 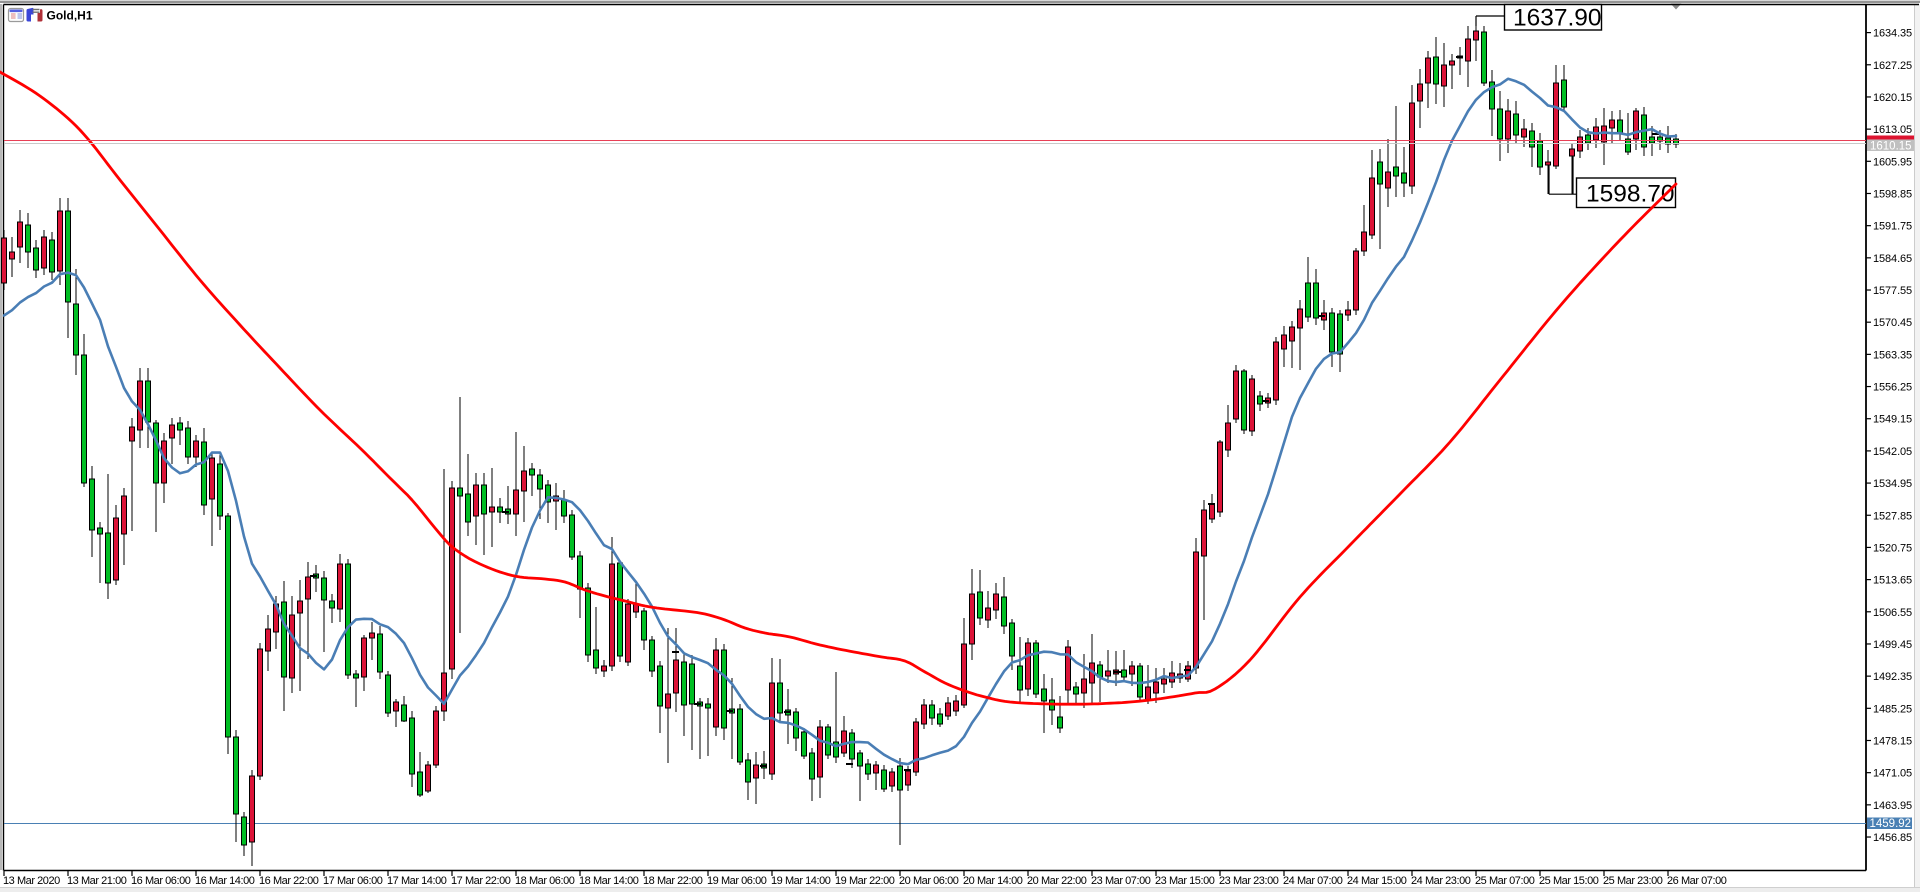 What do you see at coordinates (993, 881) in the screenshot?
I see `svg-text: 20 Mar 14:00` at bounding box center [993, 881].